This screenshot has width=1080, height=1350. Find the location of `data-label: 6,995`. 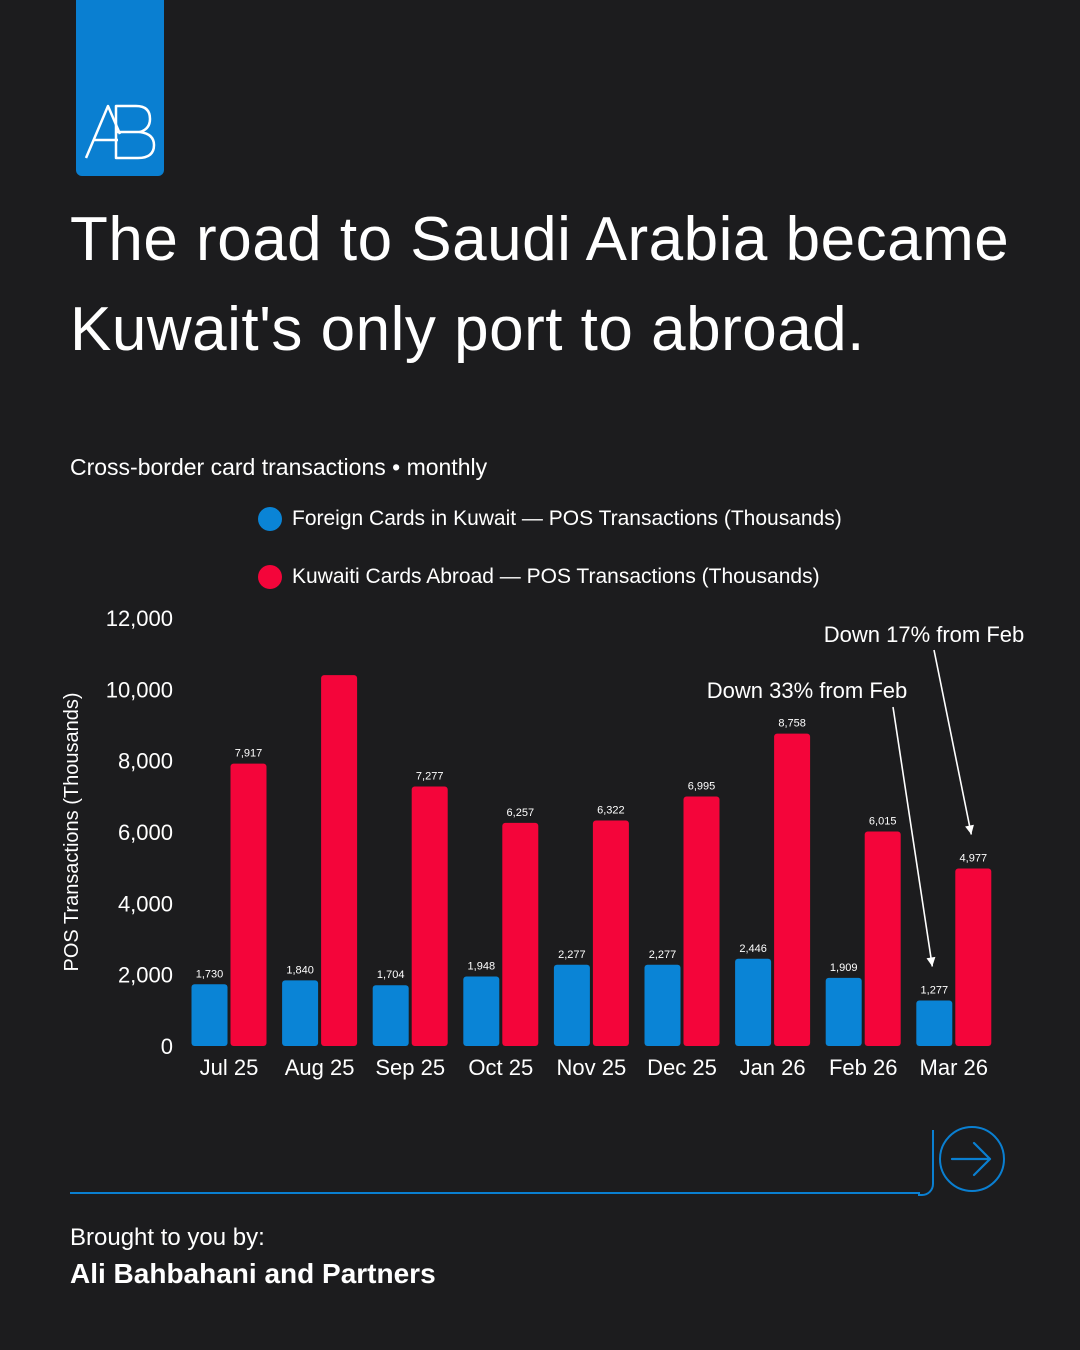

data-label: 6,995 is located at coordinates (702, 787).